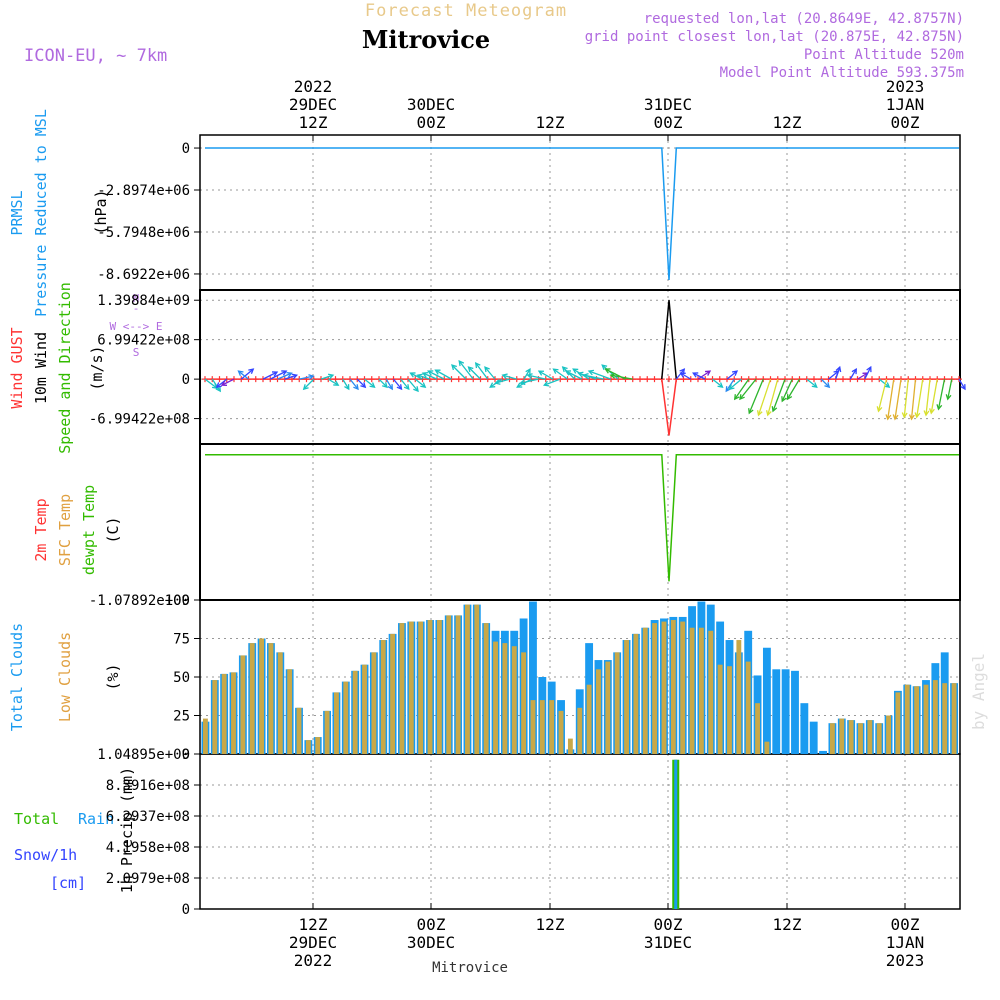 Image resolution: width=1000 pixels, height=1000 pixels. Describe the element at coordinates (669, 340) in the screenshot. I see `speed-line` at that location.